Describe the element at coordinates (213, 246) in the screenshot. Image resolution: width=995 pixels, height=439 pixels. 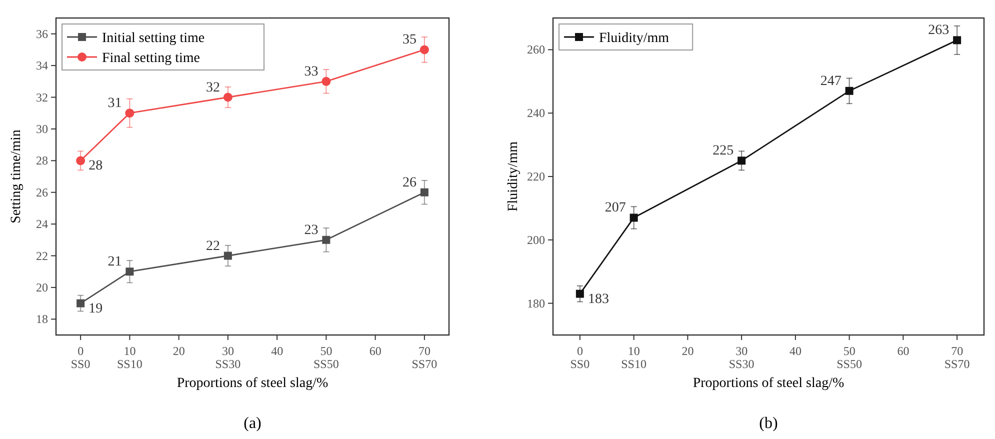
I see `data-label: 22` at that location.